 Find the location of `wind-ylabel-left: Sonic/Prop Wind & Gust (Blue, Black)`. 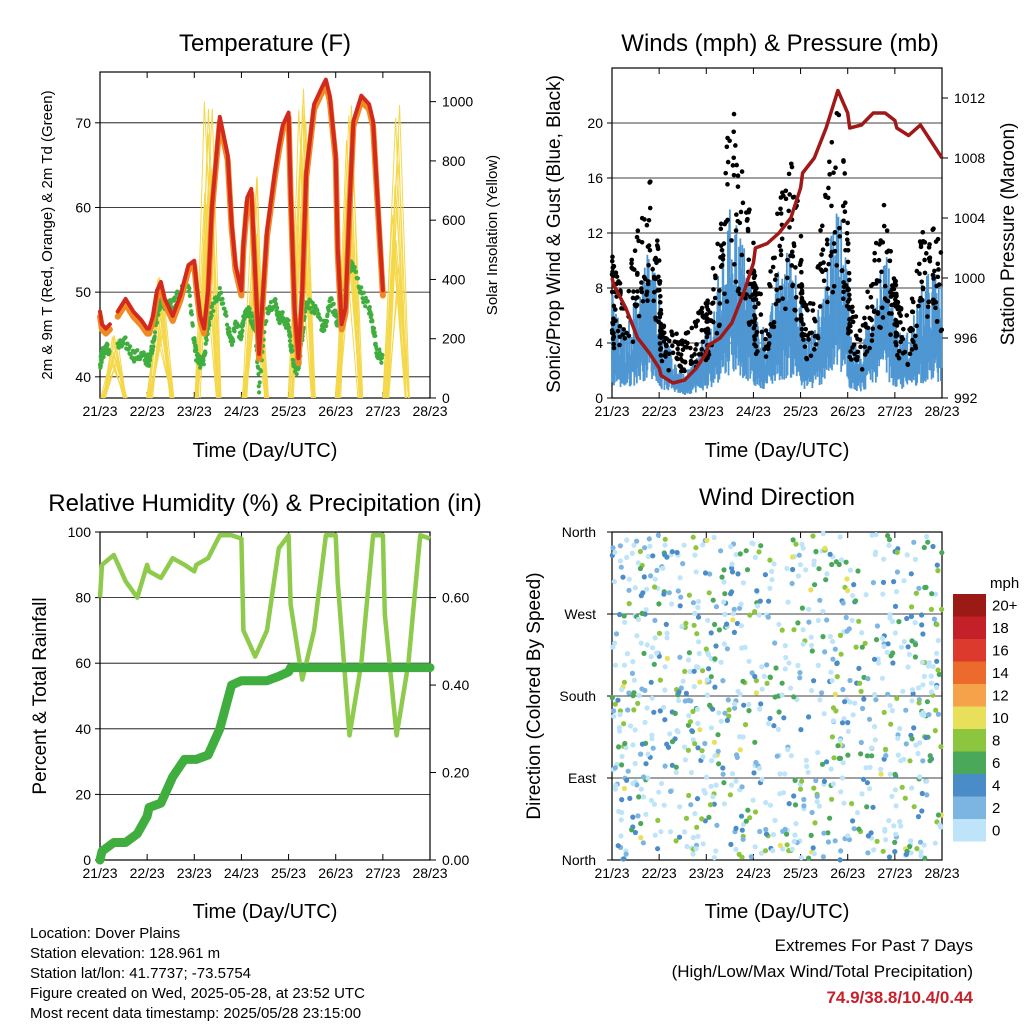

wind-ylabel-left: Sonic/Prop Wind & Gust (Blue, Black) is located at coordinates (554, 234).